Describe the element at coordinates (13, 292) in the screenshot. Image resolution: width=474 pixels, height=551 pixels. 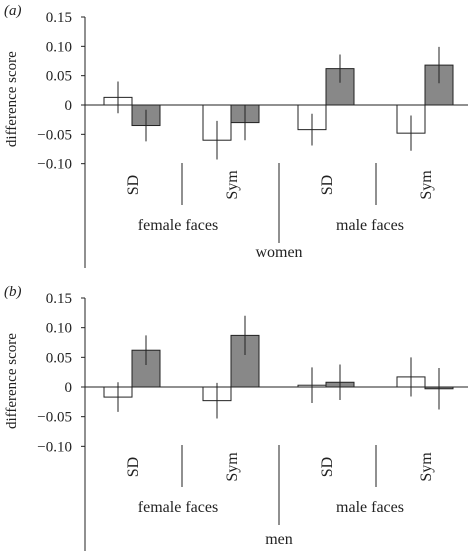
I see `panel-label: (b)` at that location.